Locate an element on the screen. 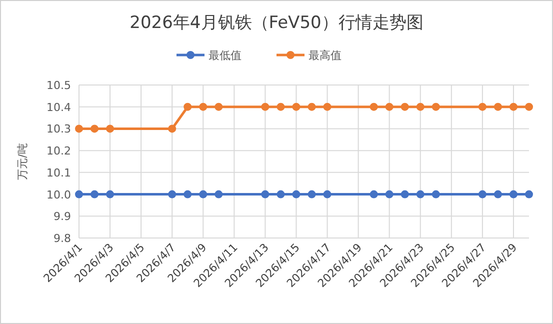  y-tick-label: 10.1 is located at coordinates (58, 173).